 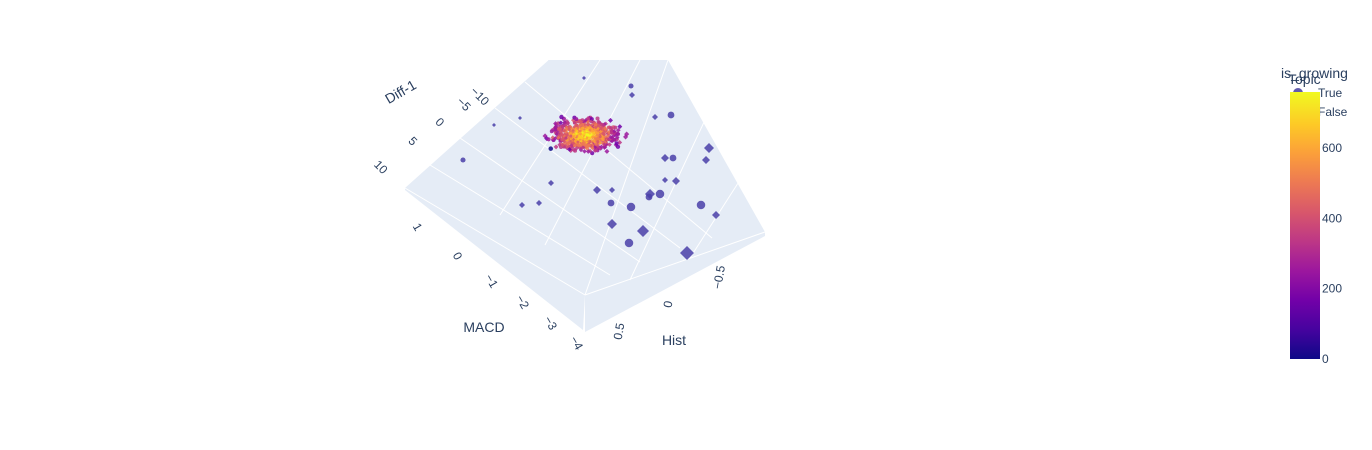 What do you see at coordinates (1332, 148) in the screenshot?
I see `colorbar-tick: 600` at bounding box center [1332, 148].